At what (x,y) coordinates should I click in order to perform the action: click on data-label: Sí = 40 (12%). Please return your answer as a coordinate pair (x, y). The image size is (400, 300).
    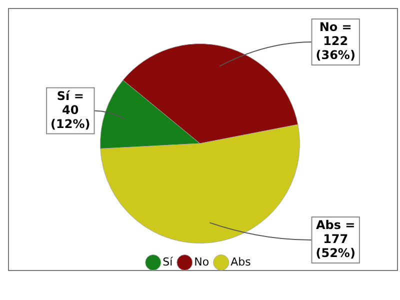
    Looking at the image, I should click on (70, 109).